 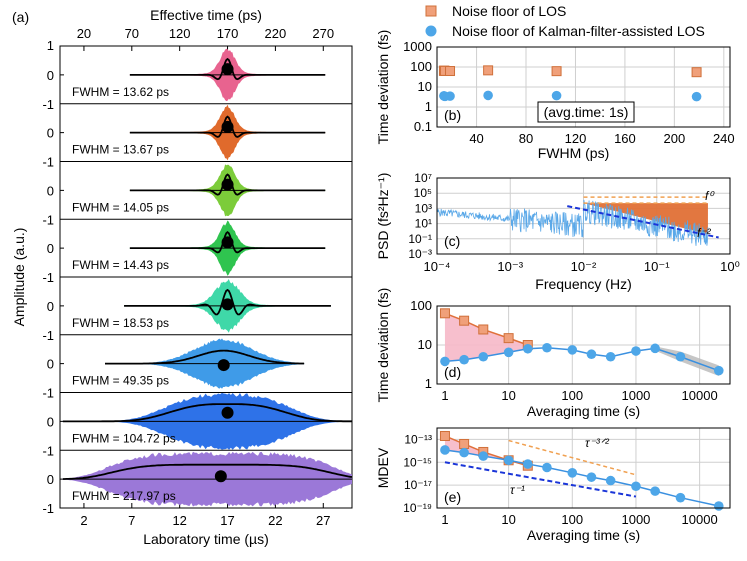 What do you see at coordinates (576, 138) in the screenshot?
I see `x-tick-label: 120` at bounding box center [576, 138].